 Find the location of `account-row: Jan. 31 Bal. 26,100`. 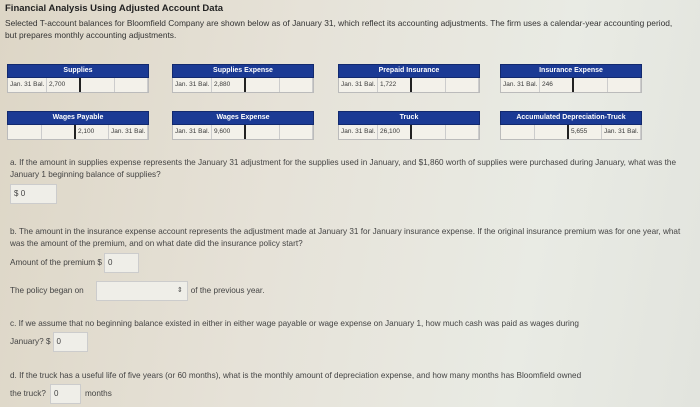

account-row: Jan. 31 Bal. 26,100 is located at coordinates (409, 132).